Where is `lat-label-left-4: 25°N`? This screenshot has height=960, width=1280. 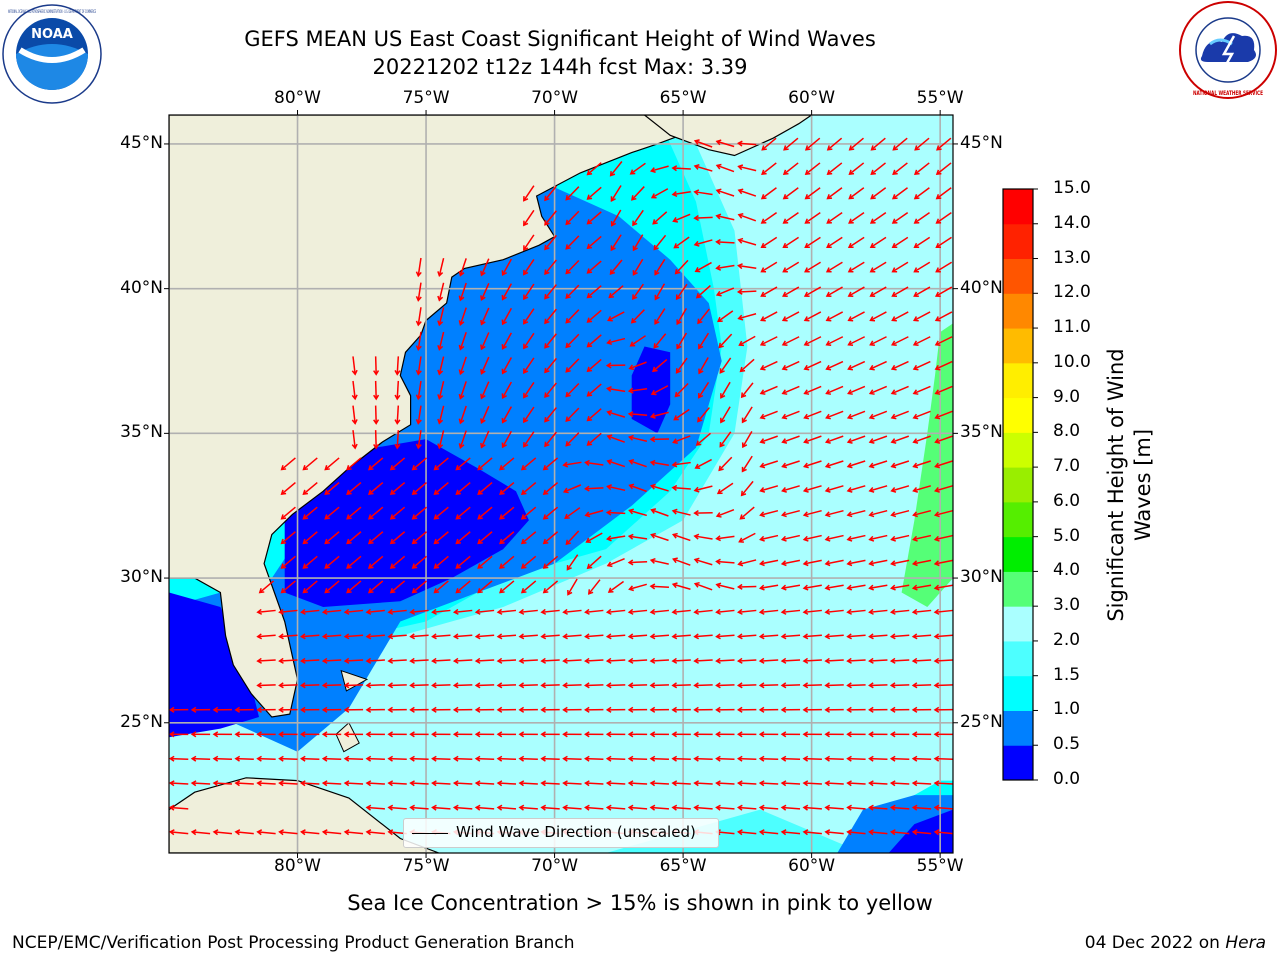
lat-label-left-4: 25°N is located at coordinates (141, 721).